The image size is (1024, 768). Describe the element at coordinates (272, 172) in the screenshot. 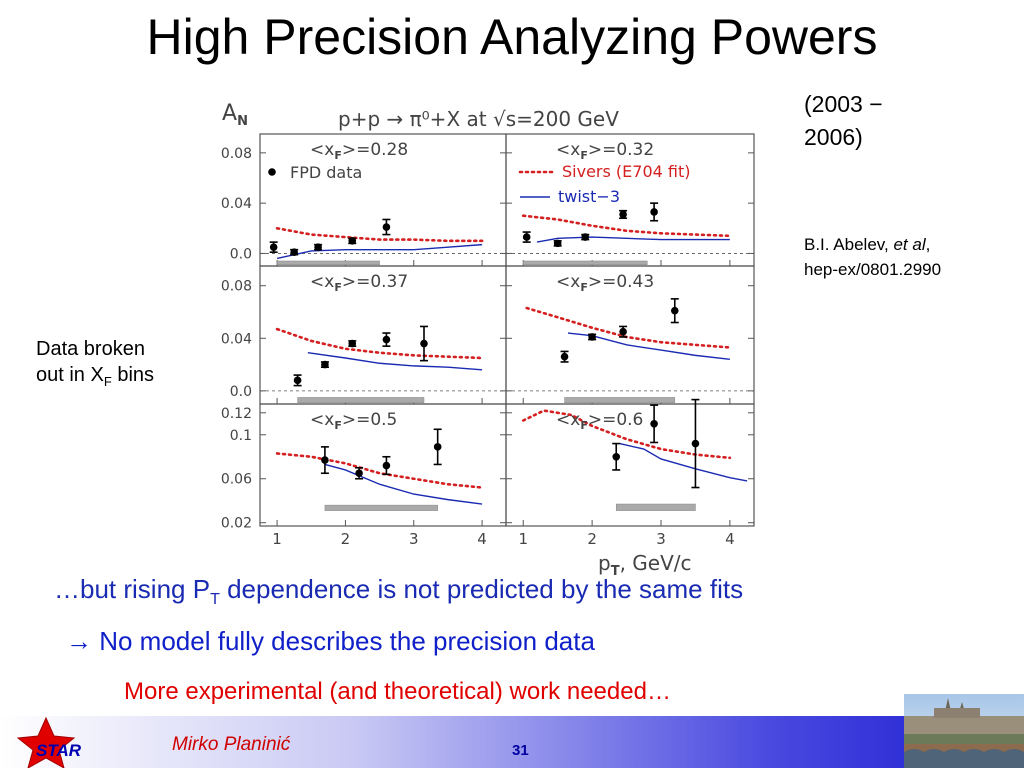

I see `legend-data-marker` at that location.